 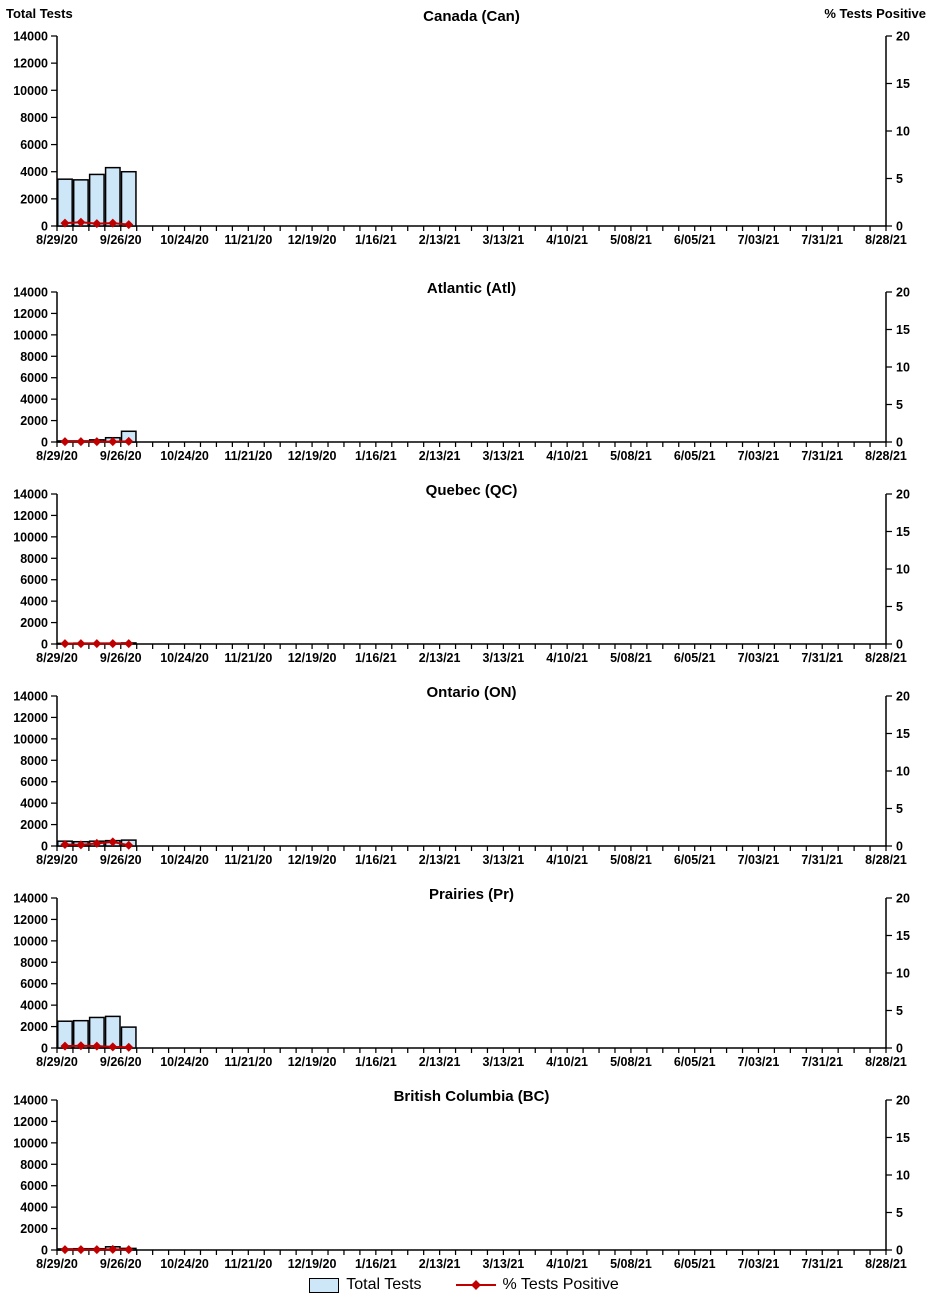 I want to click on pct-positive-line-icon, so click(x=475, y=1285).